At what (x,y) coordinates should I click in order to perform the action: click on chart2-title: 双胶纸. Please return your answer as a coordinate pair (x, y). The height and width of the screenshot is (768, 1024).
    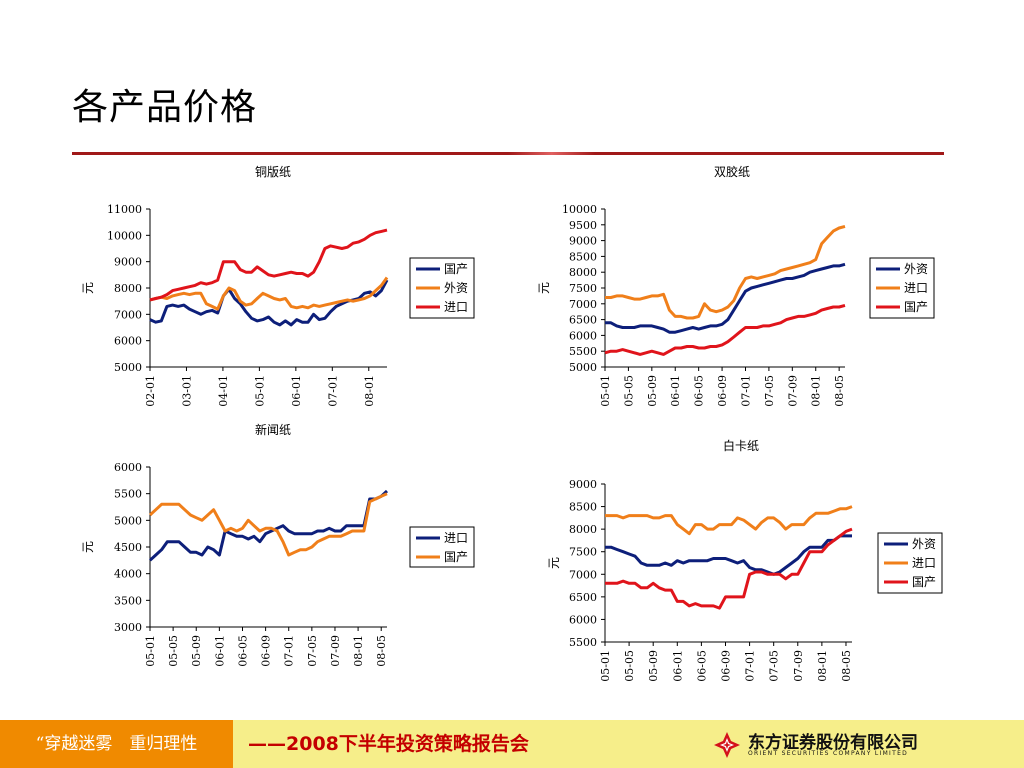
    Looking at the image, I should click on (732, 171).